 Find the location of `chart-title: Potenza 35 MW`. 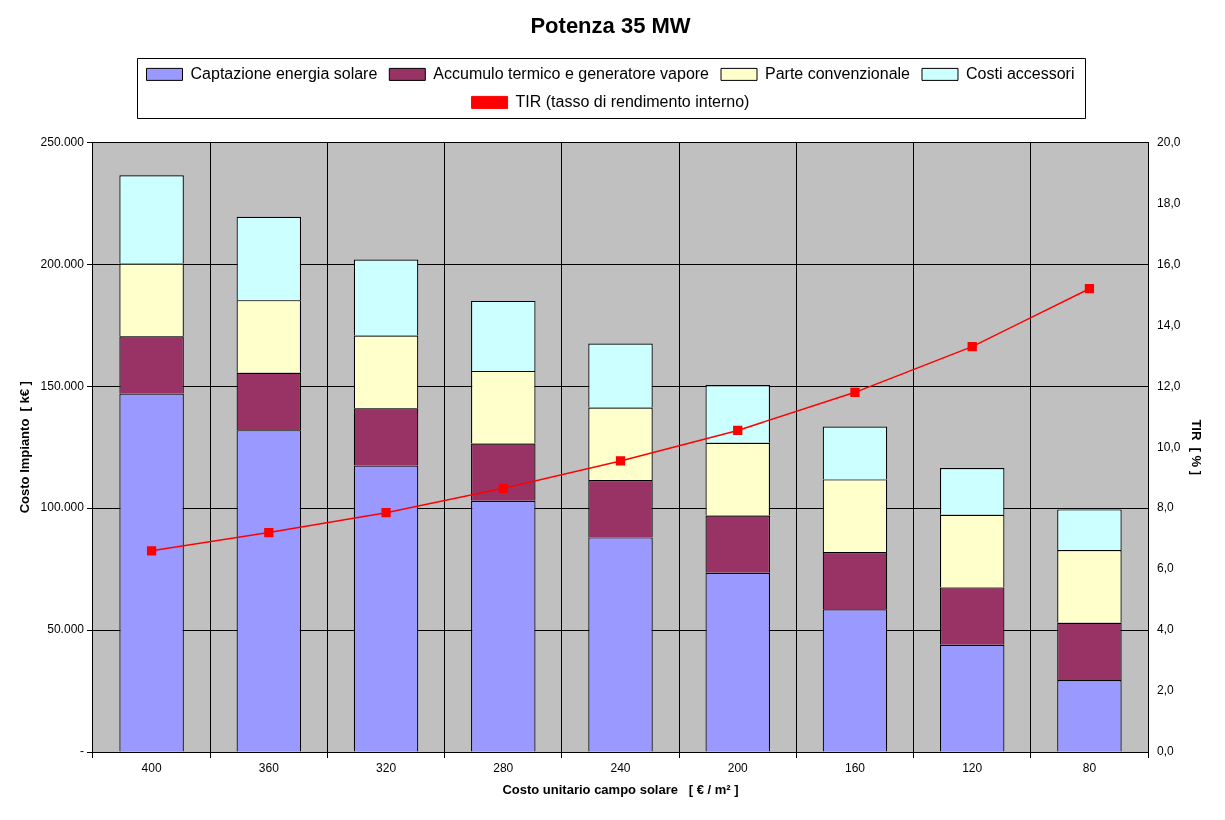

chart-title: Potenza 35 MW is located at coordinates (610, 26).